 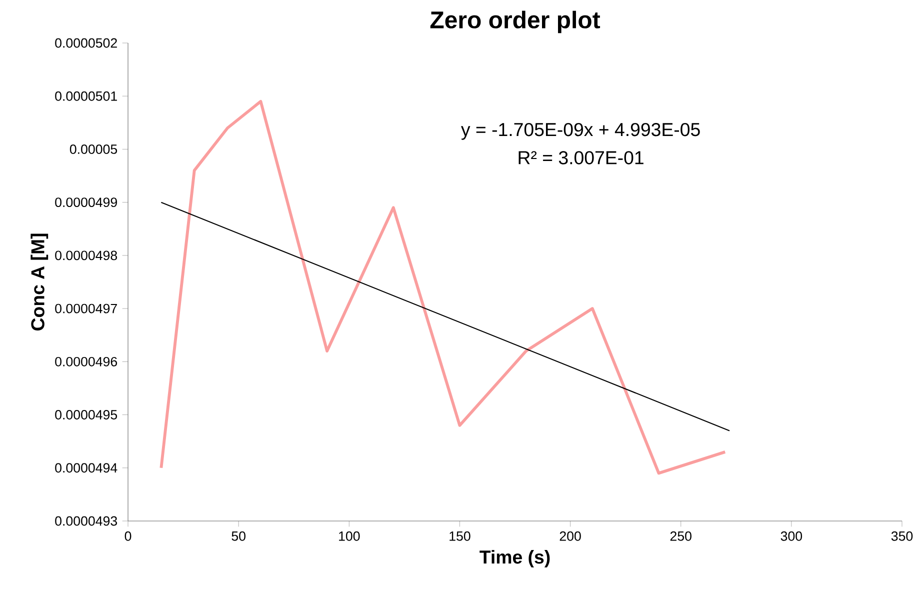 What do you see at coordinates (460, 536) in the screenshot?
I see `x-tick-label: 150` at bounding box center [460, 536].